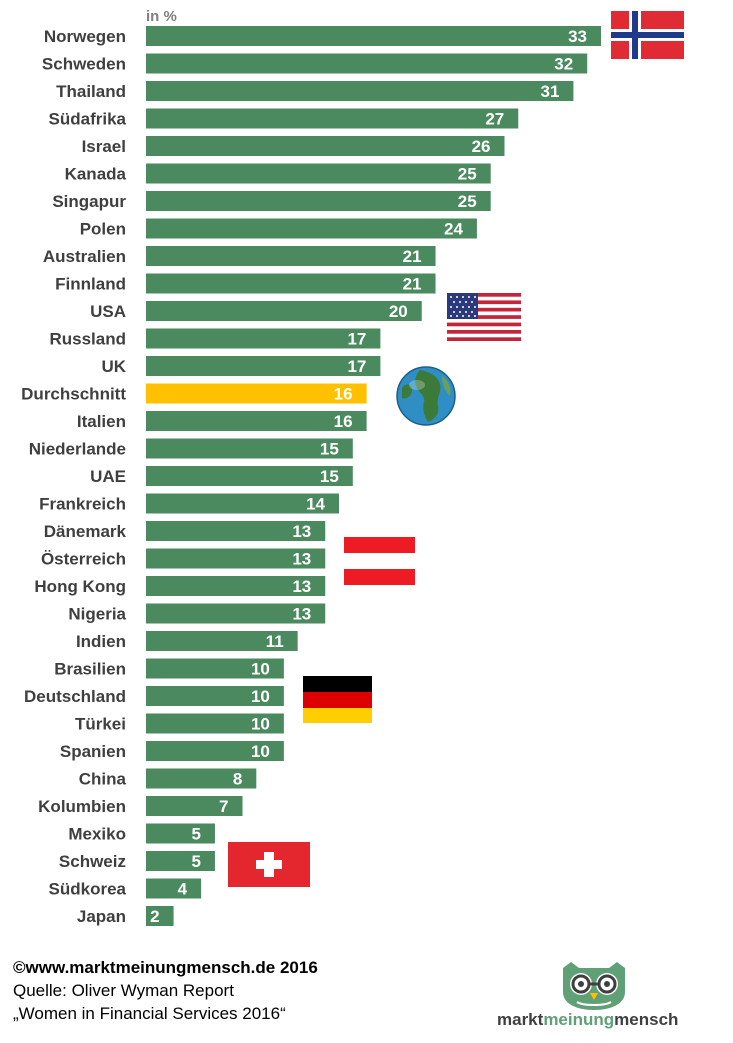 This screenshot has height=1043, width=733. Describe the element at coordinates (223, 806) in the screenshot. I see `value-label: 7` at that location.